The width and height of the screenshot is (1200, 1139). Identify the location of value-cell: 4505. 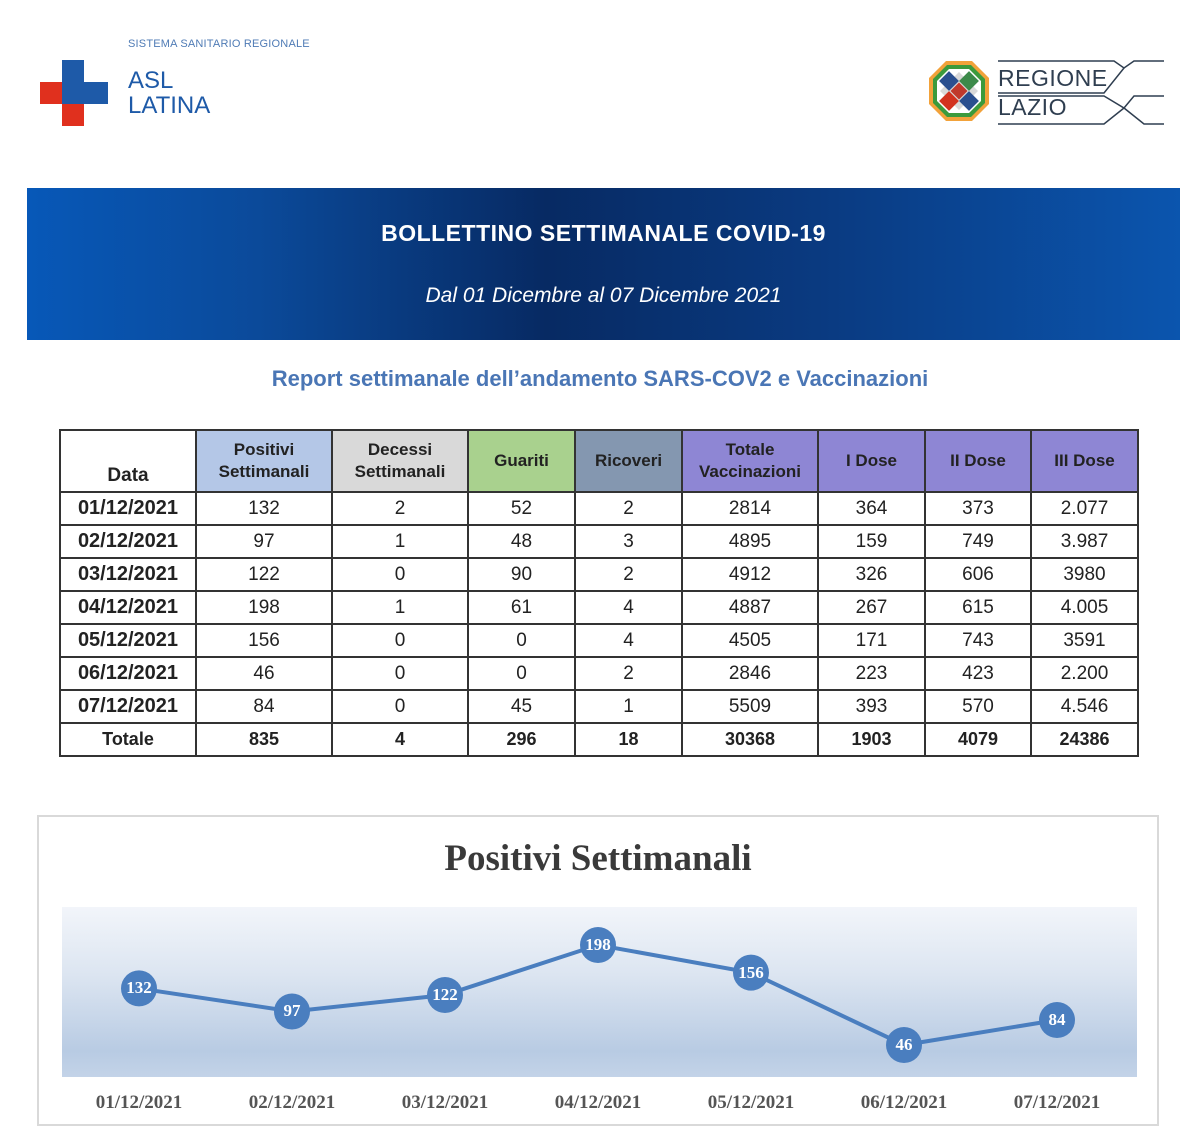
(750, 640).